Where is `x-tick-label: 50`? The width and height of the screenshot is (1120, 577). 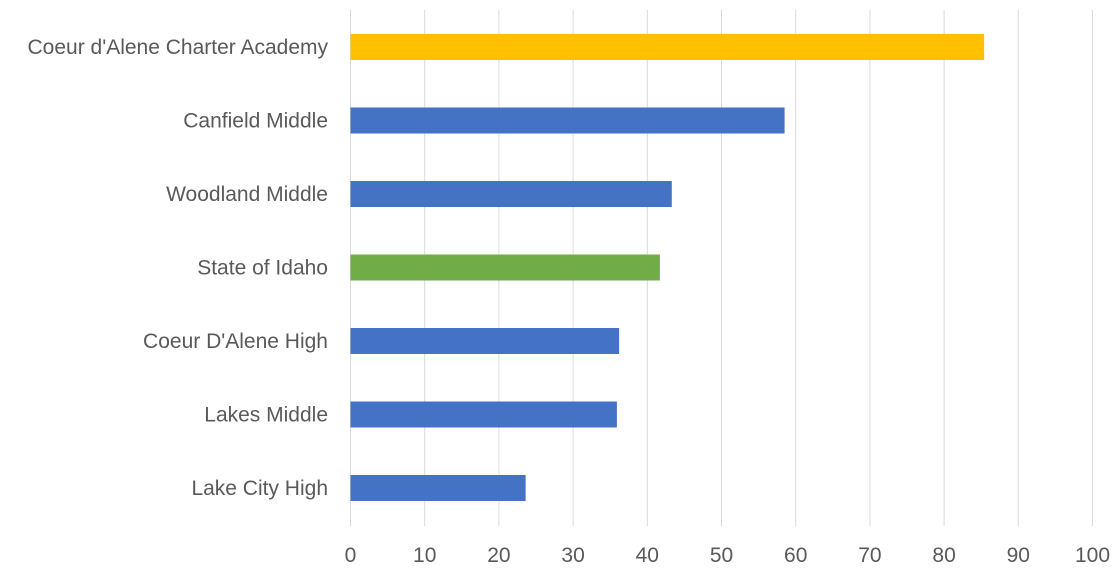 x-tick-label: 50 is located at coordinates (721, 555).